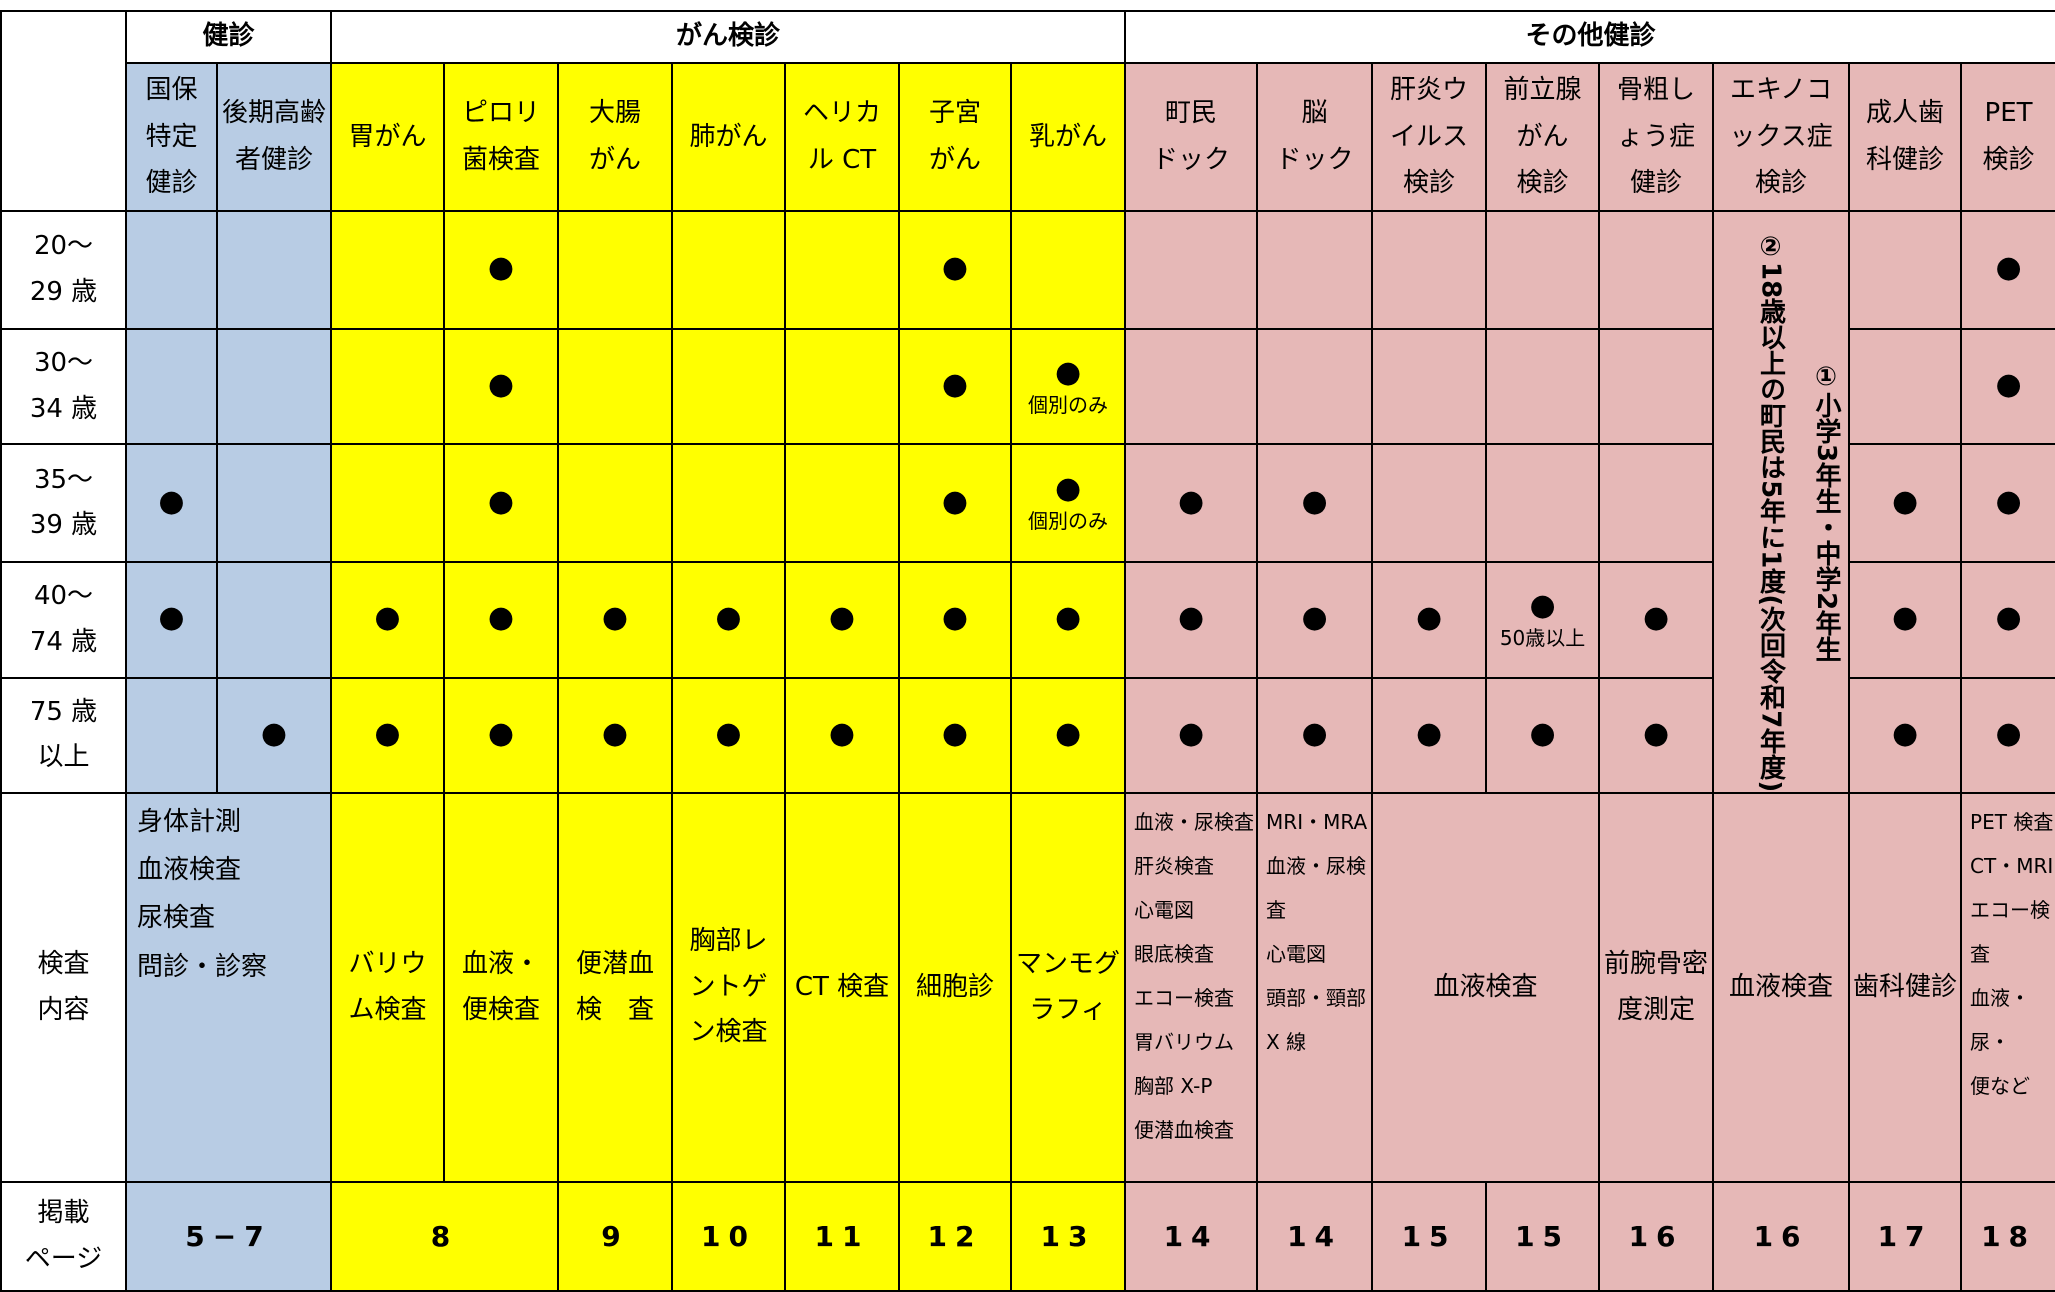 Image resolution: width=2055 pixels, height=1292 pixels. Describe the element at coordinates (1656, 988) in the screenshot. I see `exam-cell: 前腕骨密 度測定` at that location.